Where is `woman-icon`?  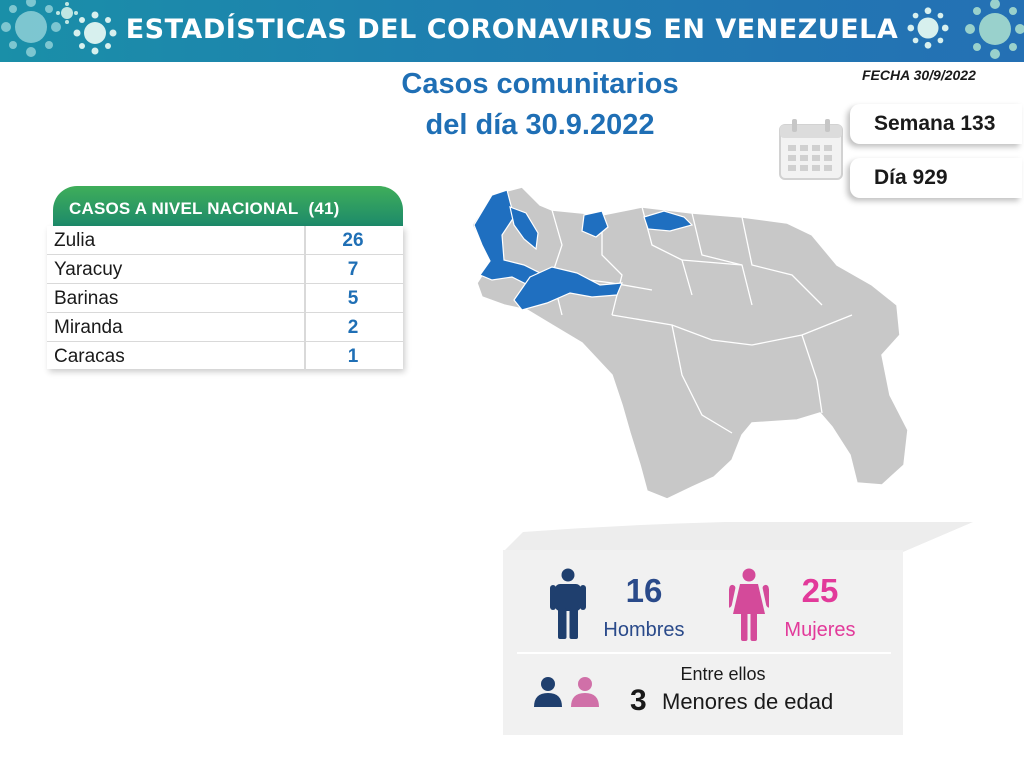 woman-icon is located at coordinates (749, 604).